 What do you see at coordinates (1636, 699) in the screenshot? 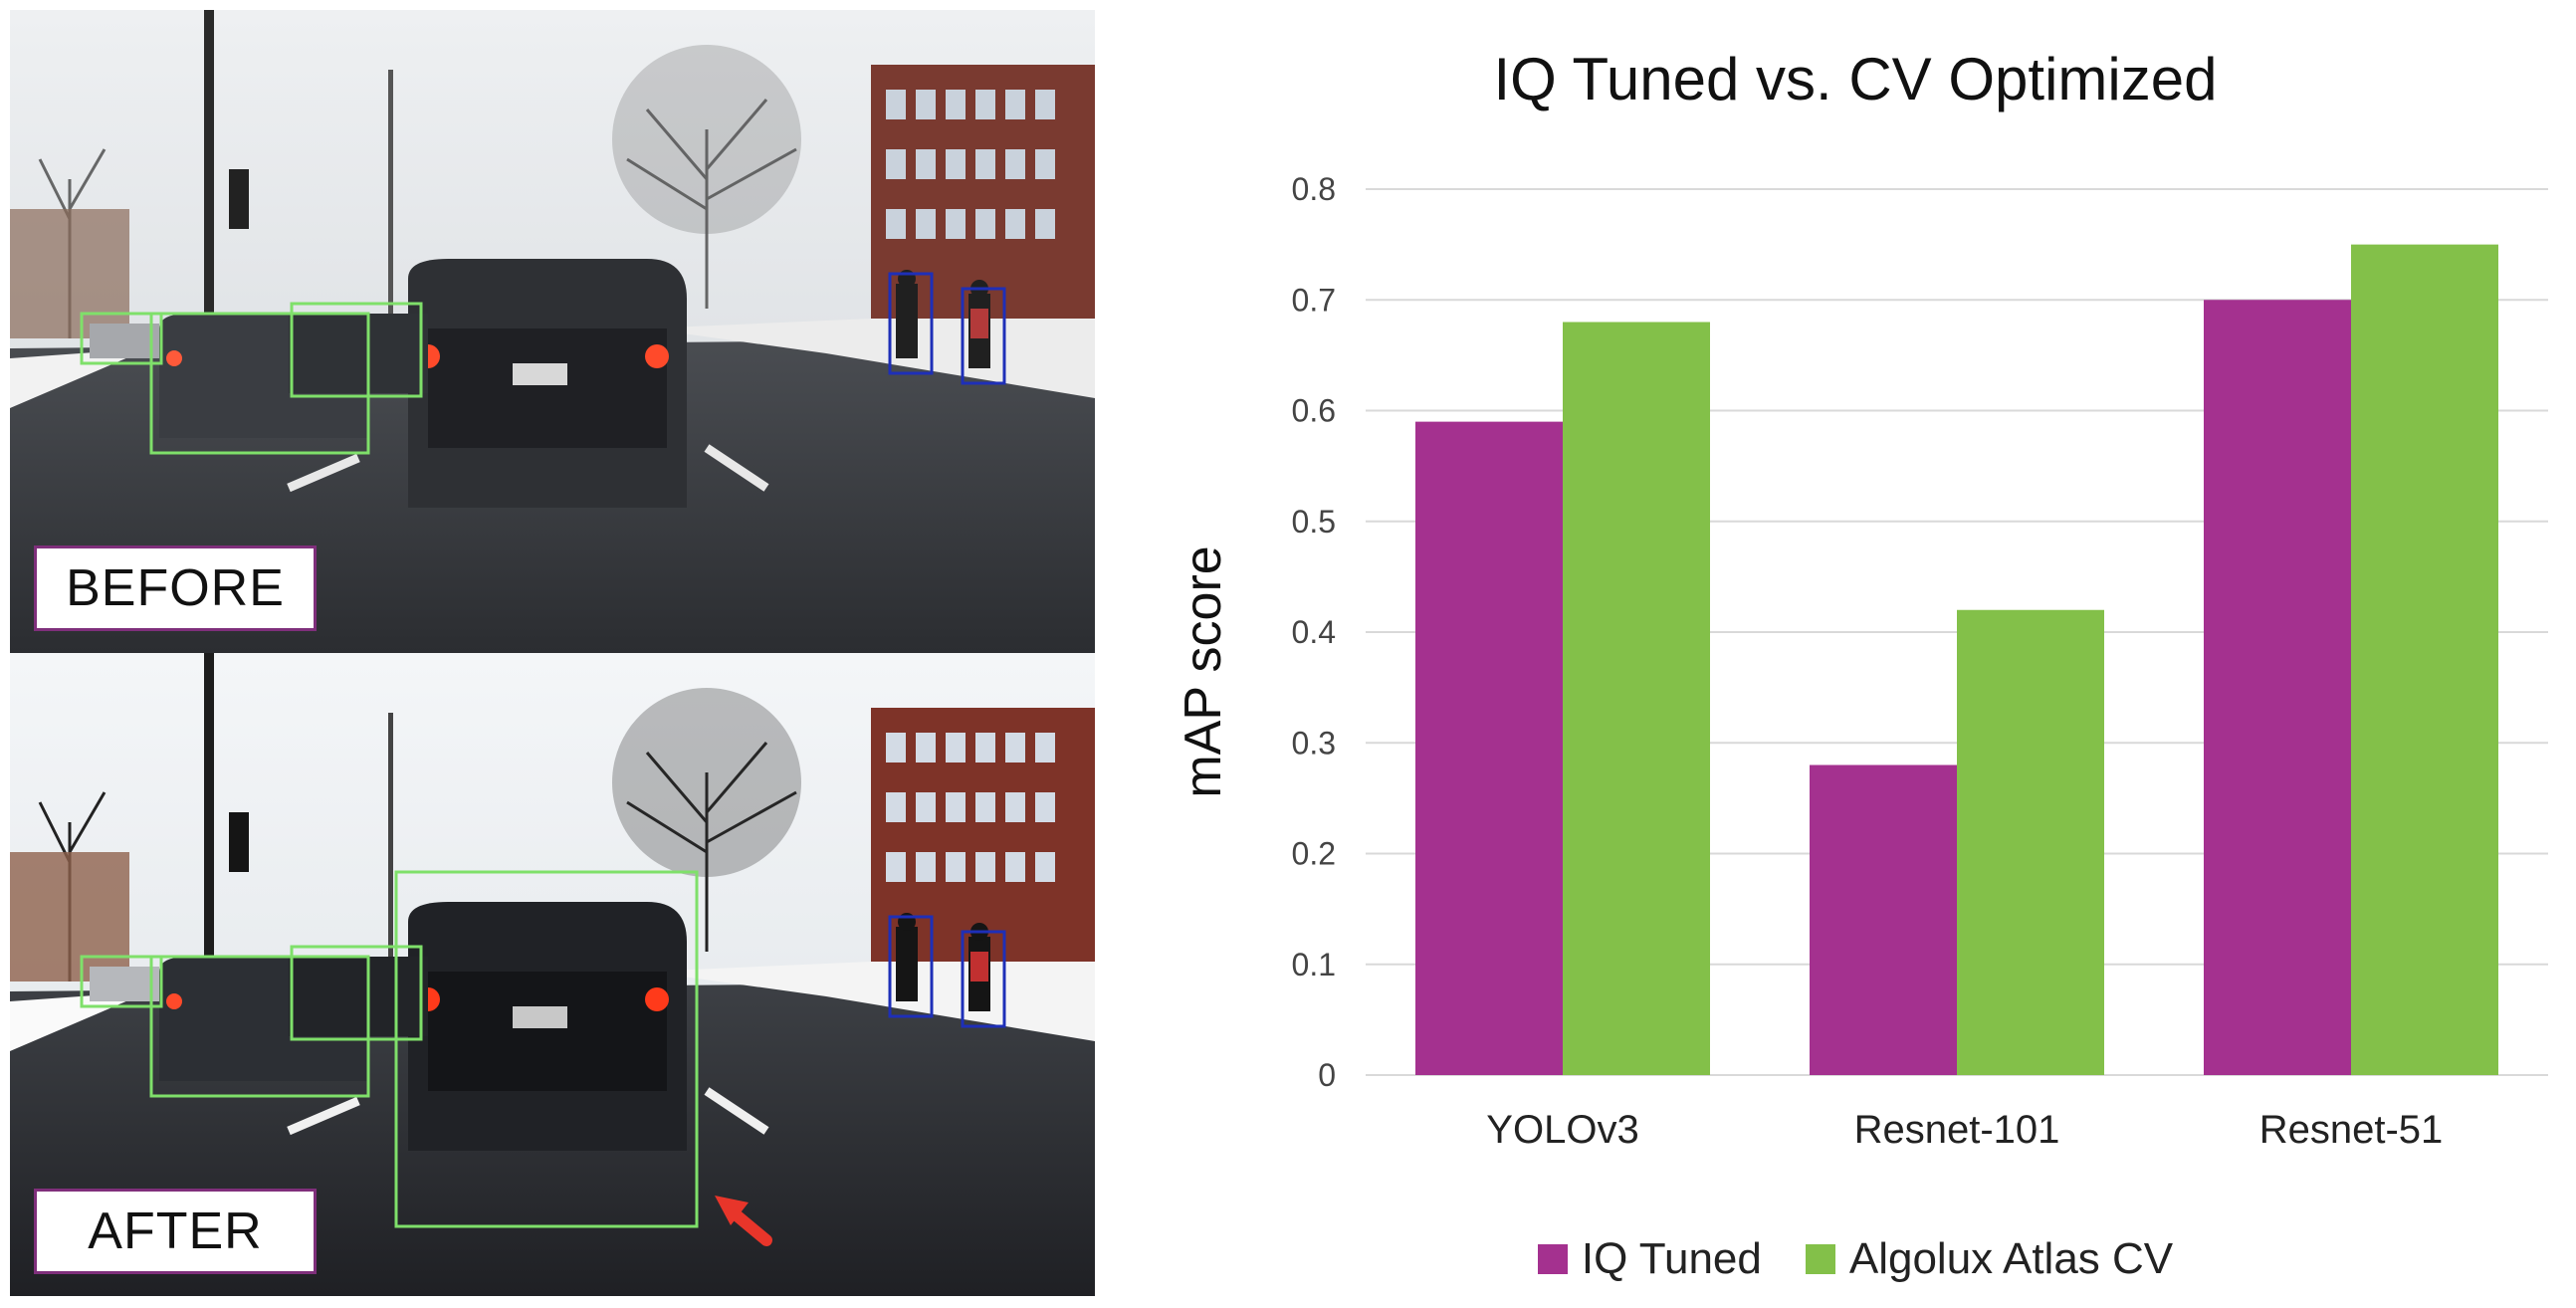
I see `bar-algolux-atlas-cv-yolov3` at bounding box center [1636, 699].